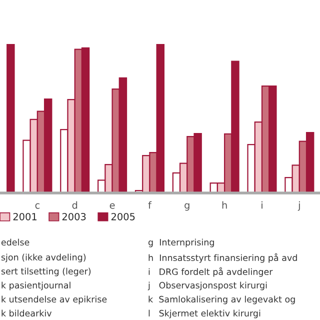 The height and width of the screenshot is (320, 320). Describe the element at coordinates (112, 206) in the screenshot. I see `x-tick-label: e` at that location.